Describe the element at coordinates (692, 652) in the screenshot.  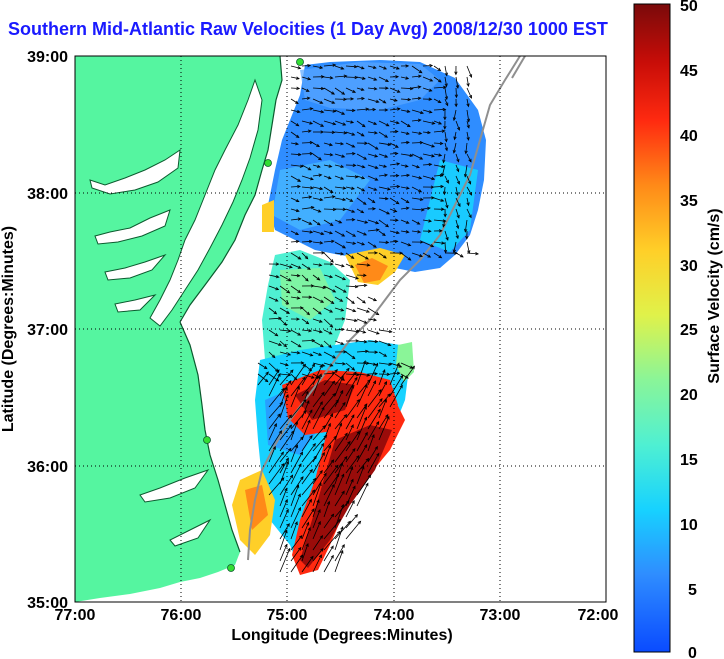
I see `colorbar-tick-label: 0` at that location.